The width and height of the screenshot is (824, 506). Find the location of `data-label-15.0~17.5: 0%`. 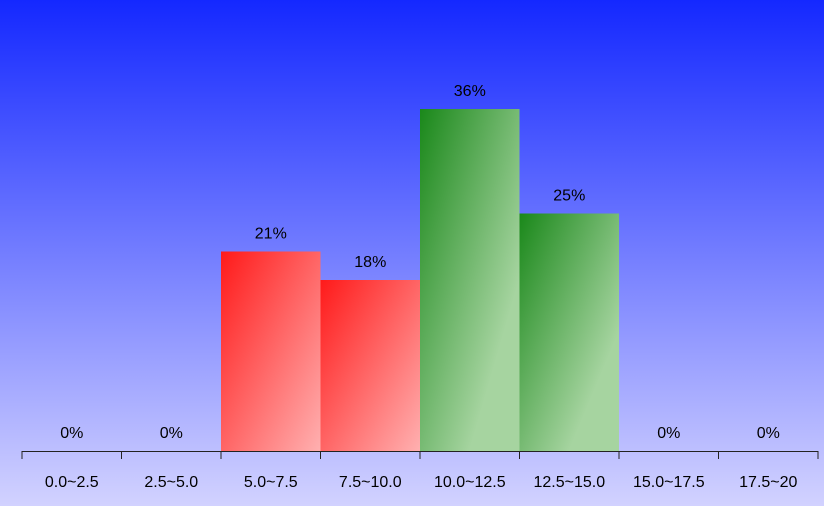

data-label-15.0~17.5: 0% is located at coordinates (668, 433).